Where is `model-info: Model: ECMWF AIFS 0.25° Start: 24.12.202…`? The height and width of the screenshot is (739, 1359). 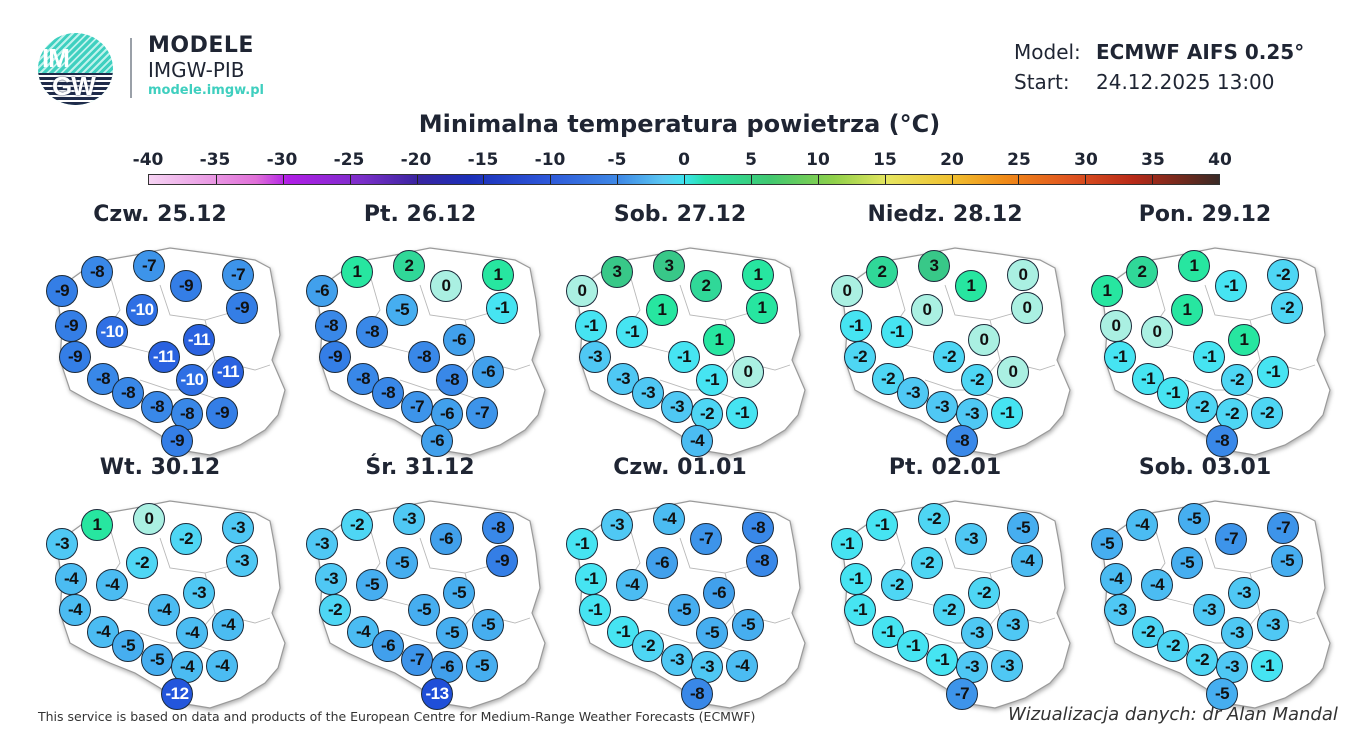
model-info: Model: ECMWF AIFS 0.25° Start: 24.12.202… is located at coordinates (1159, 67).